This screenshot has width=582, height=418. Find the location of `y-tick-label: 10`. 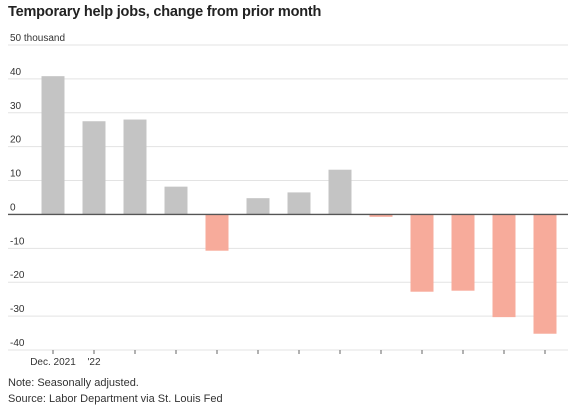

y-tick-label: 10 is located at coordinates (16, 174).